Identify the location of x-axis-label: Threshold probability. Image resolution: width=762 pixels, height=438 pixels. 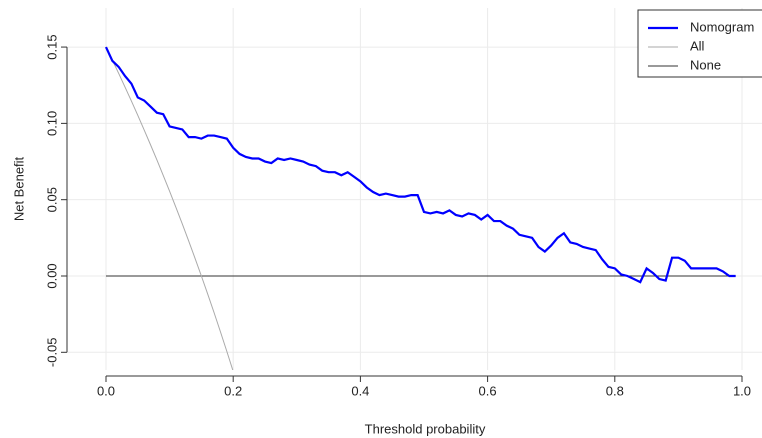
(425, 428).